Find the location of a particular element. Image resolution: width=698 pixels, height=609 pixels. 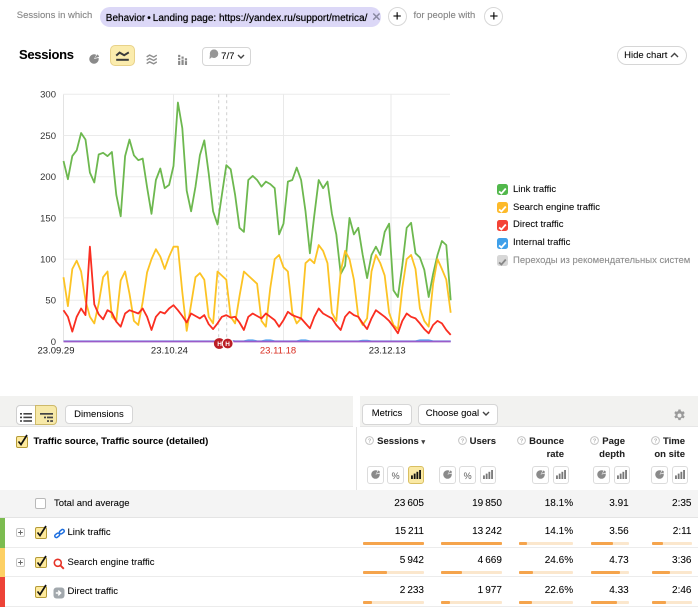

svg-text: 23.12.13 is located at coordinates (387, 351).